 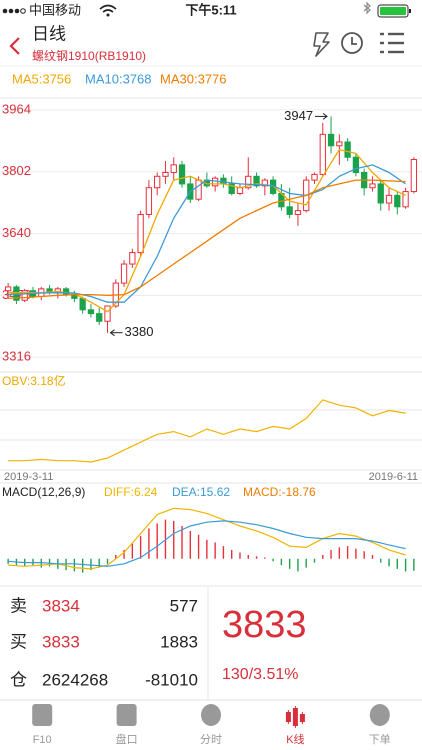 I want to click on ma-legend: MA5:3756, so click(x=41, y=78).